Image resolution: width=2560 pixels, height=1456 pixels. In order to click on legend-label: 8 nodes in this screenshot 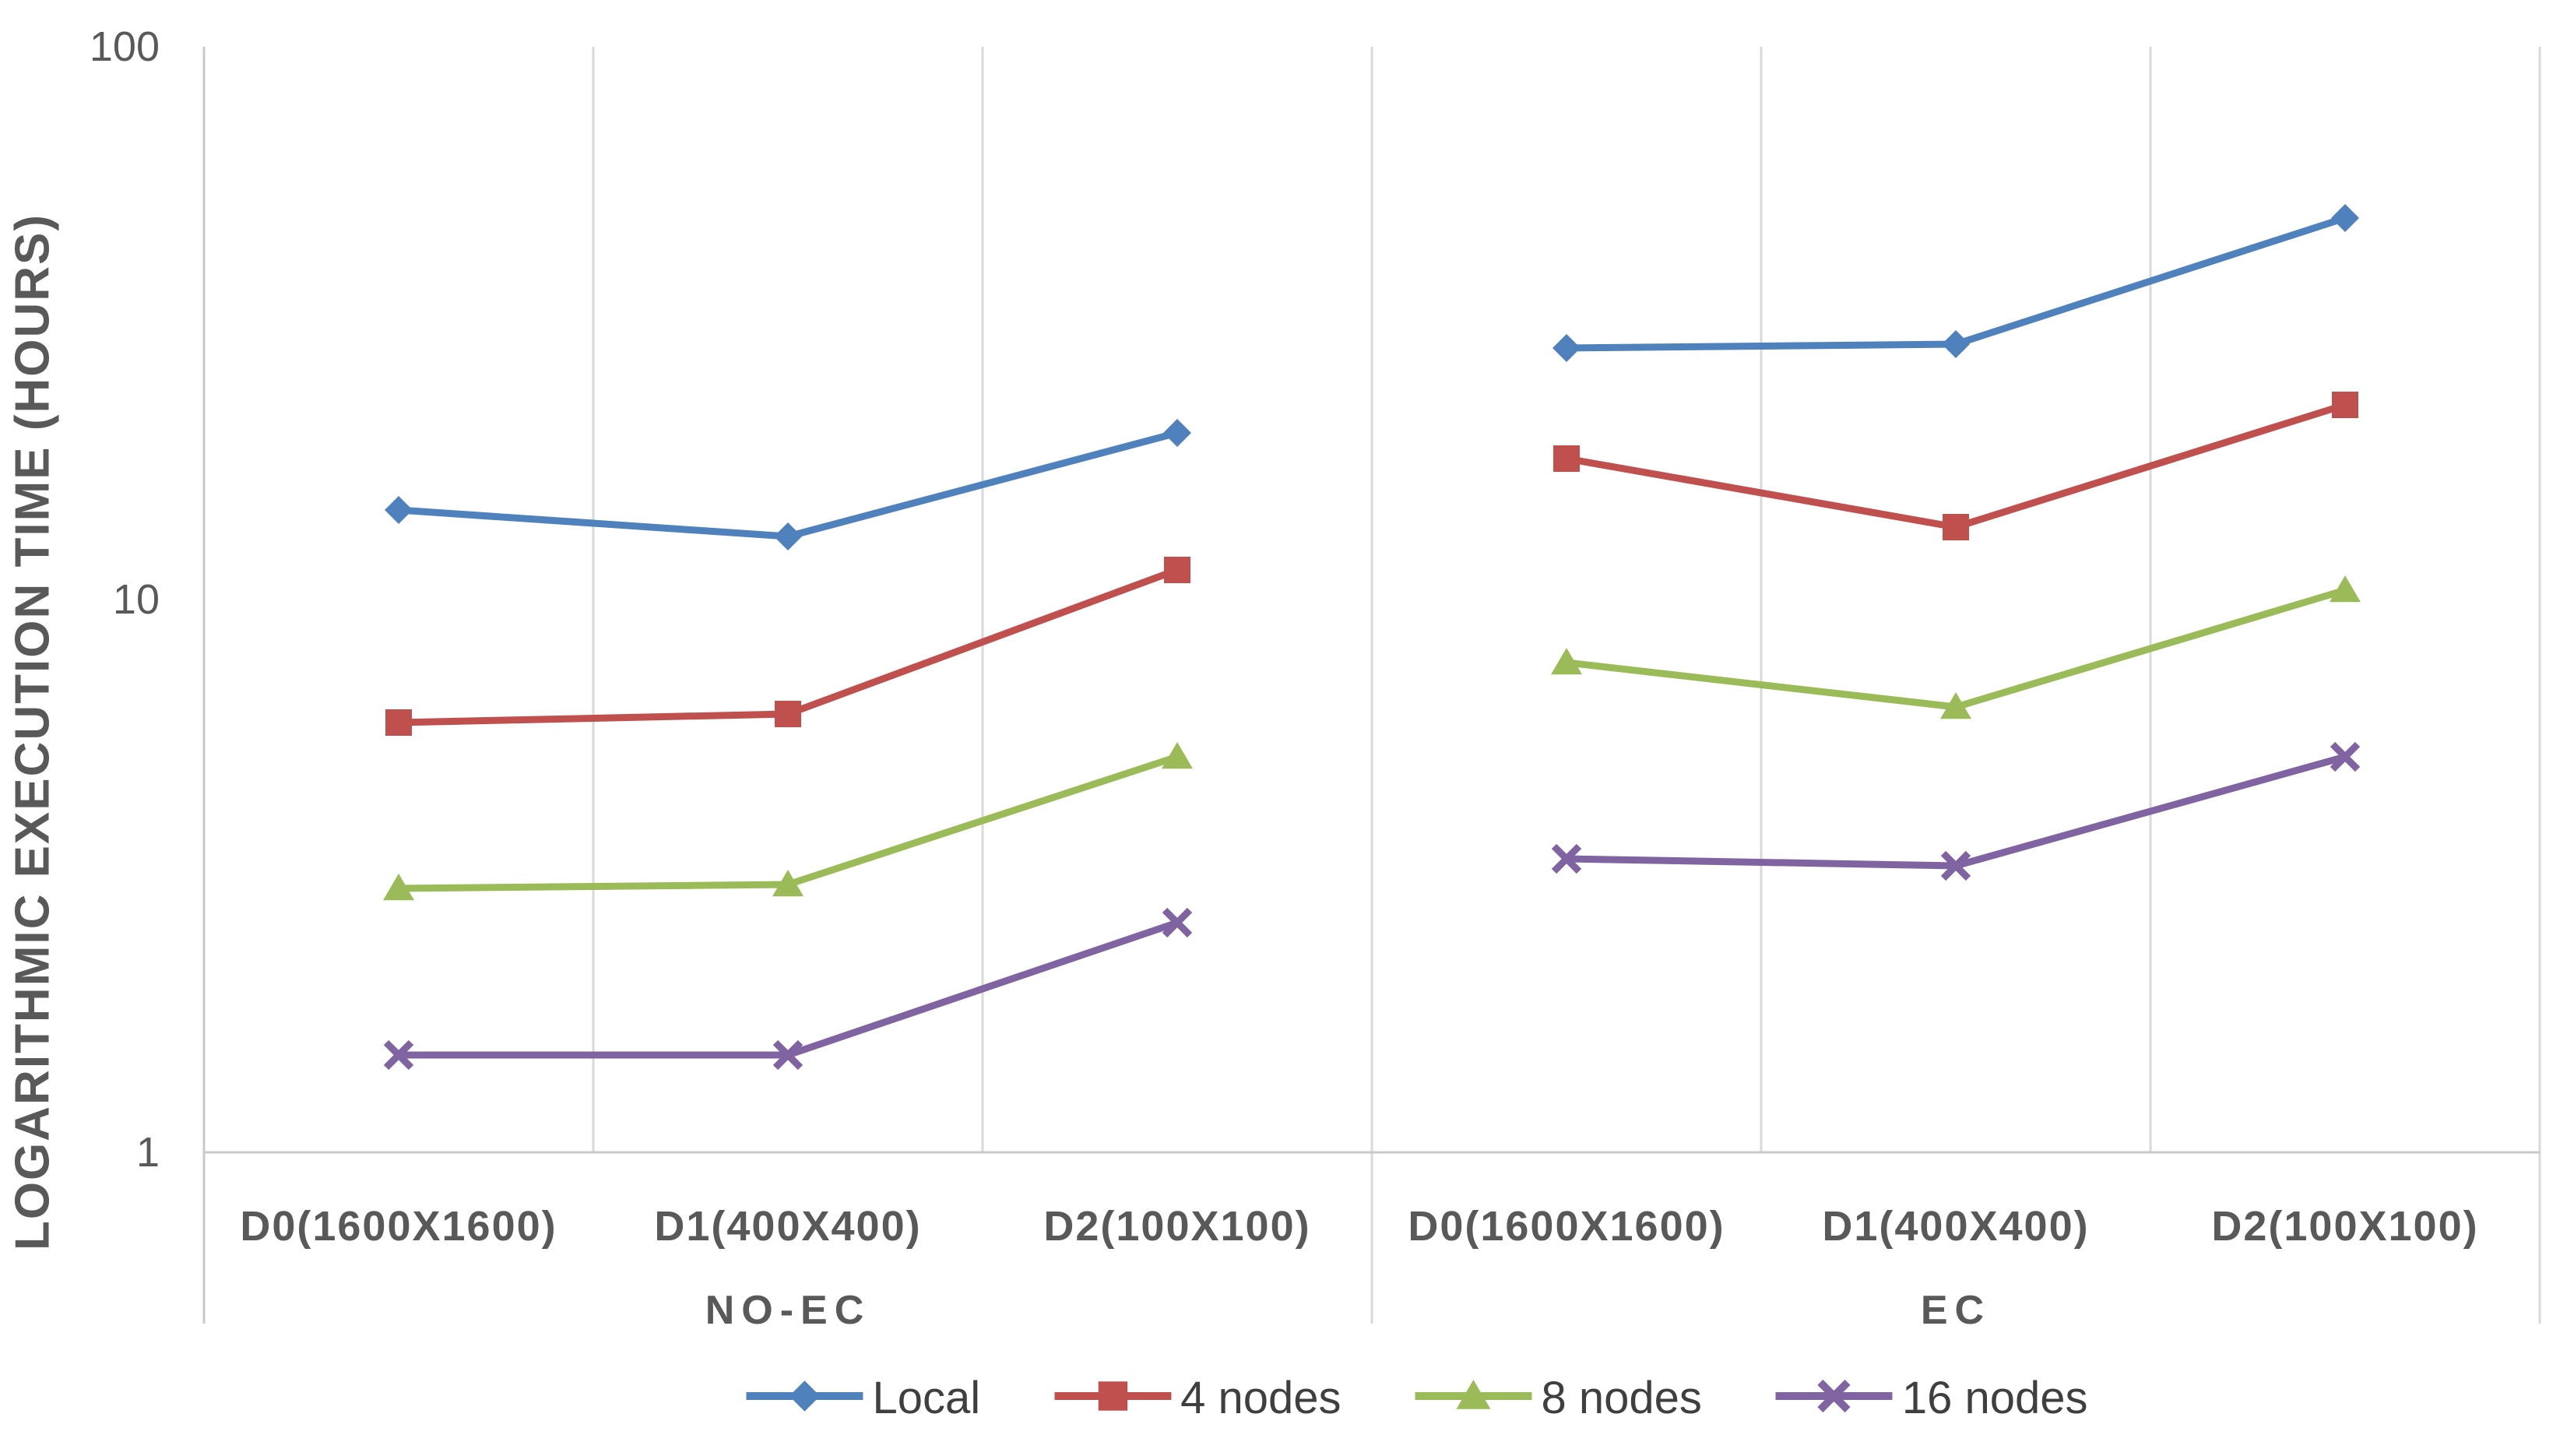, I will do `click(1622, 1398)`.